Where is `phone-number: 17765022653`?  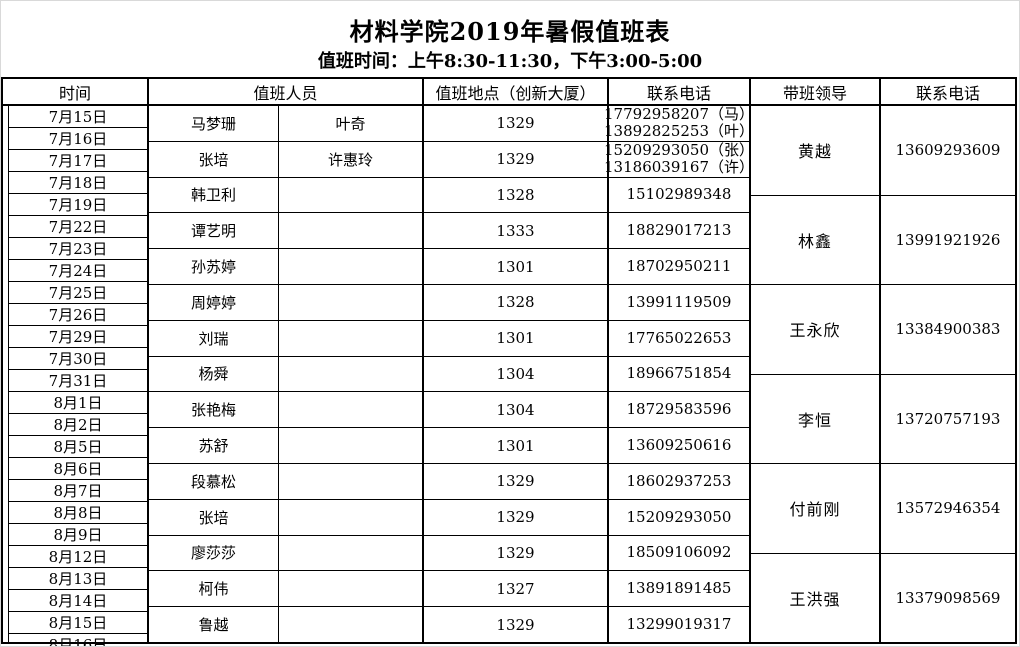
phone-number: 17765022653 is located at coordinates (679, 337).